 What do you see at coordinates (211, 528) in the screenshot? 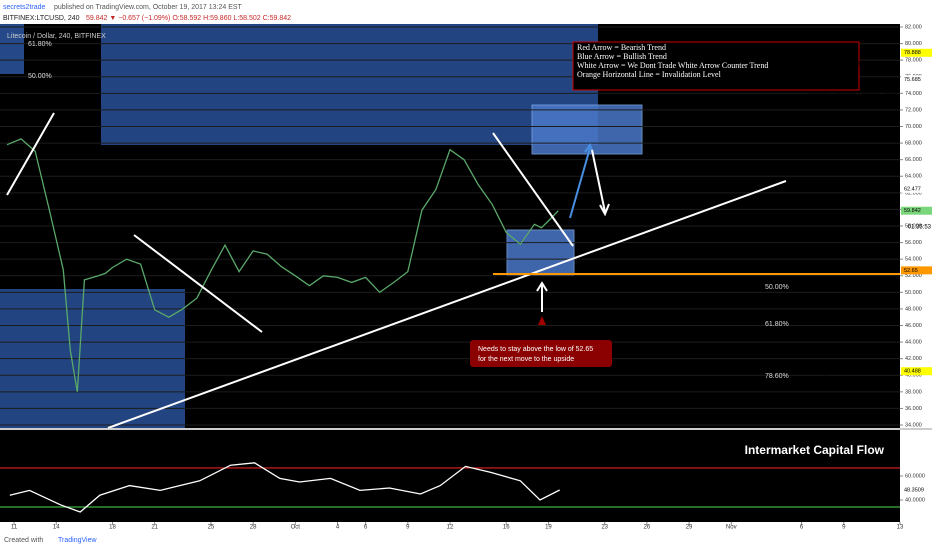
I see `x-tick-label: 25` at bounding box center [211, 528].